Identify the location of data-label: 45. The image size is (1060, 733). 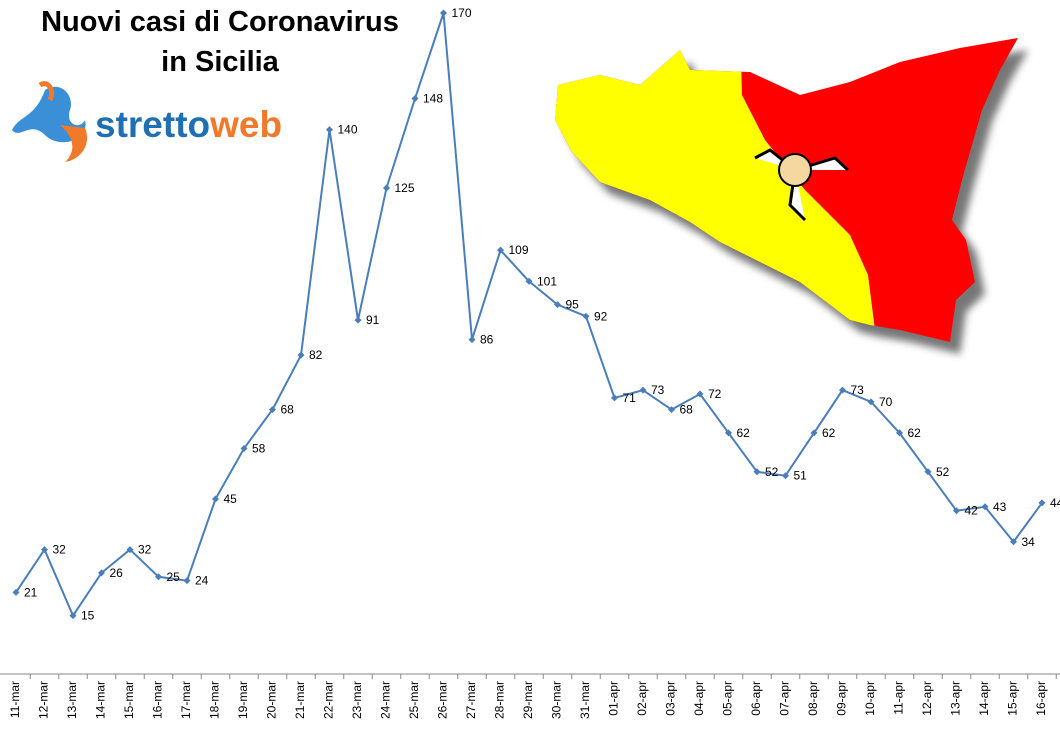
(231, 499).